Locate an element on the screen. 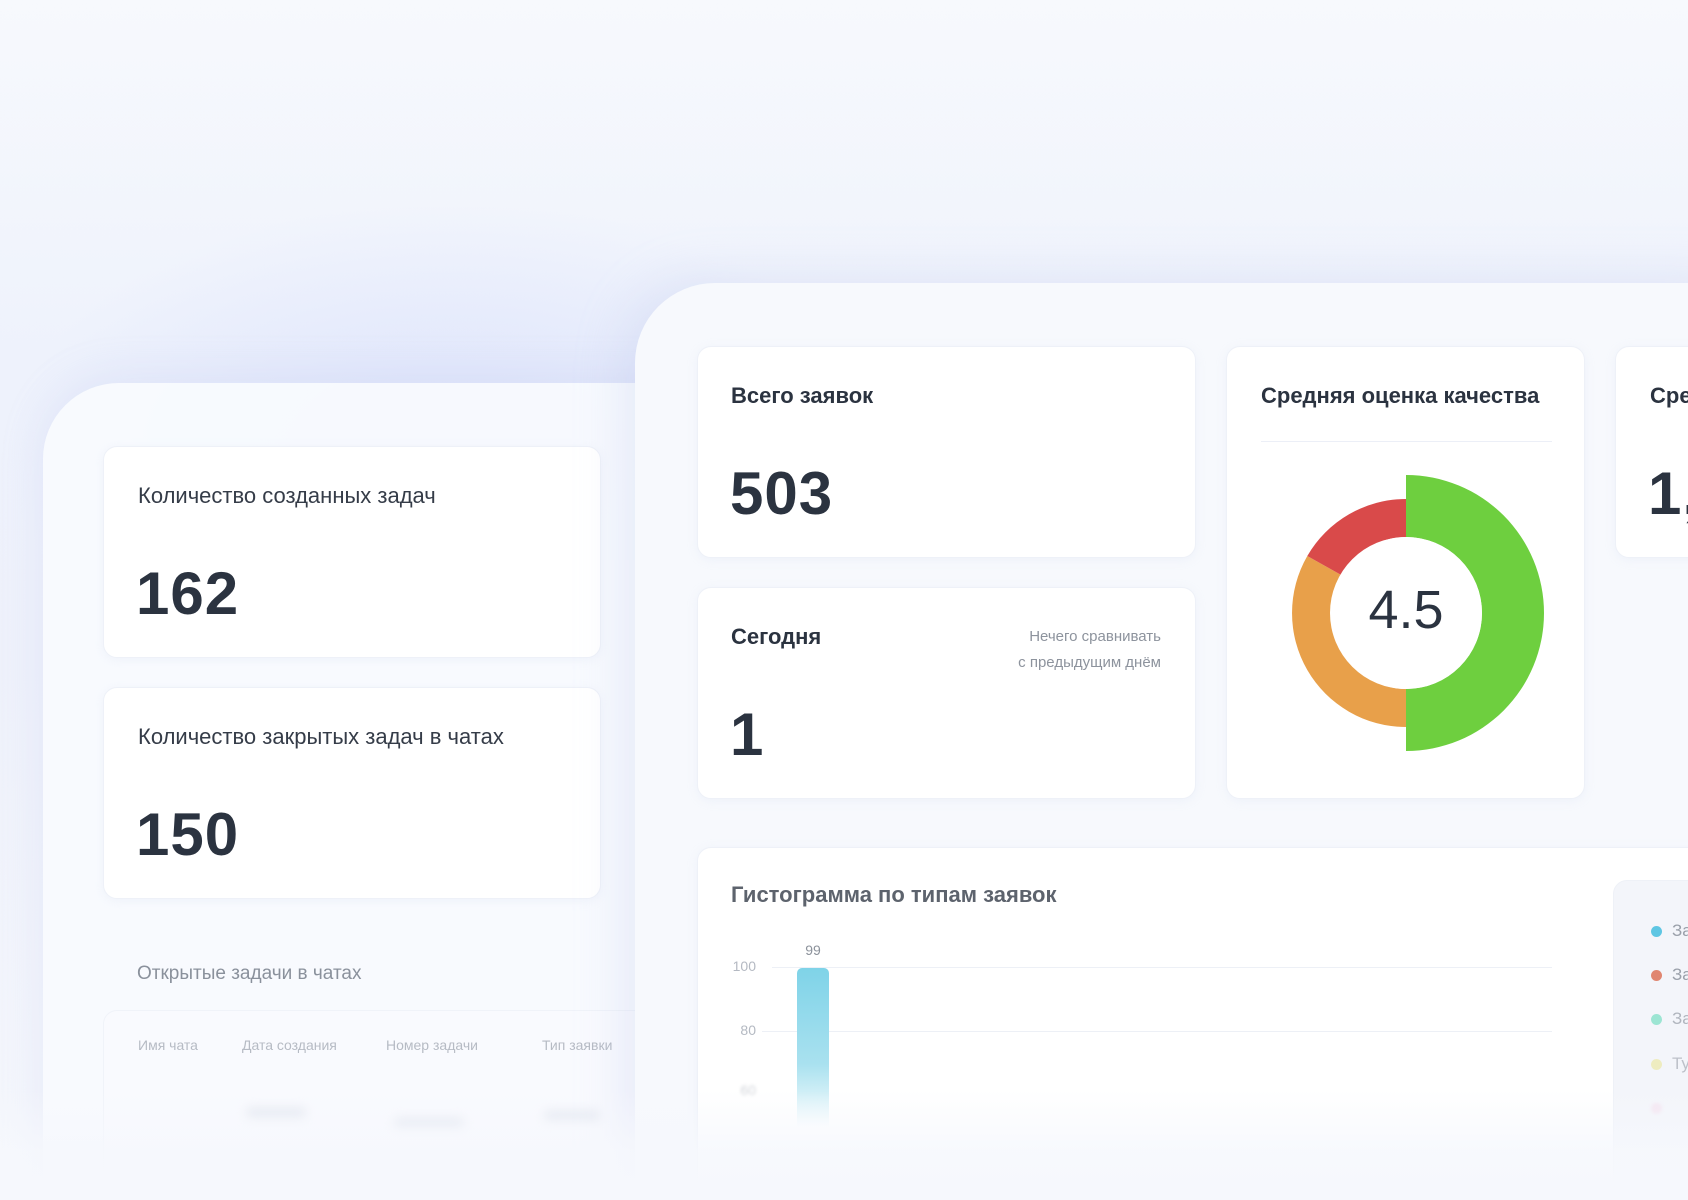 This screenshot has height=1200, width=1688. closed-tasks-label: Количество закрытых задач в чатах is located at coordinates (321, 736).